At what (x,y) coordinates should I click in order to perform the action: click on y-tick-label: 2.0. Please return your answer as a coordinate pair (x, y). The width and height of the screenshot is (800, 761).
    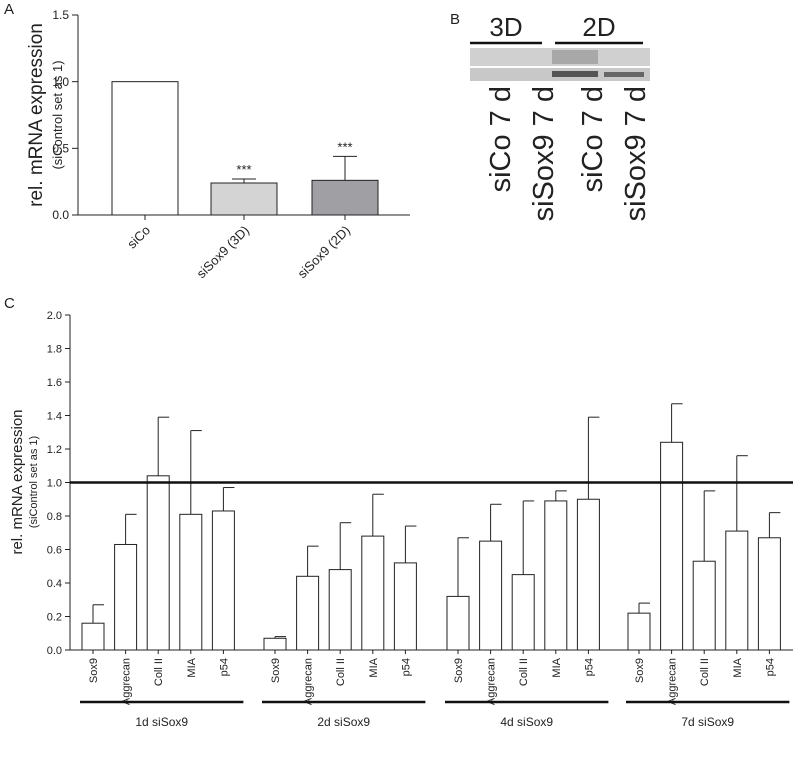
    Looking at the image, I should click on (54, 316).